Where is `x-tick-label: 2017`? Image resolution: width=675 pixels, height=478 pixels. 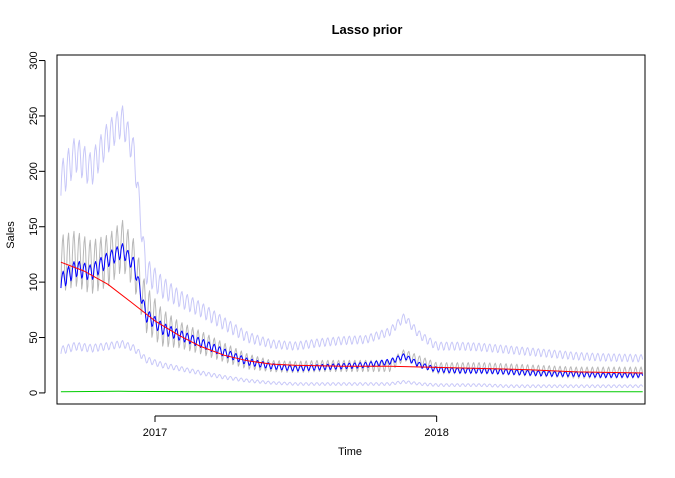 x-tick-label: 2017 is located at coordinates (155, 433).